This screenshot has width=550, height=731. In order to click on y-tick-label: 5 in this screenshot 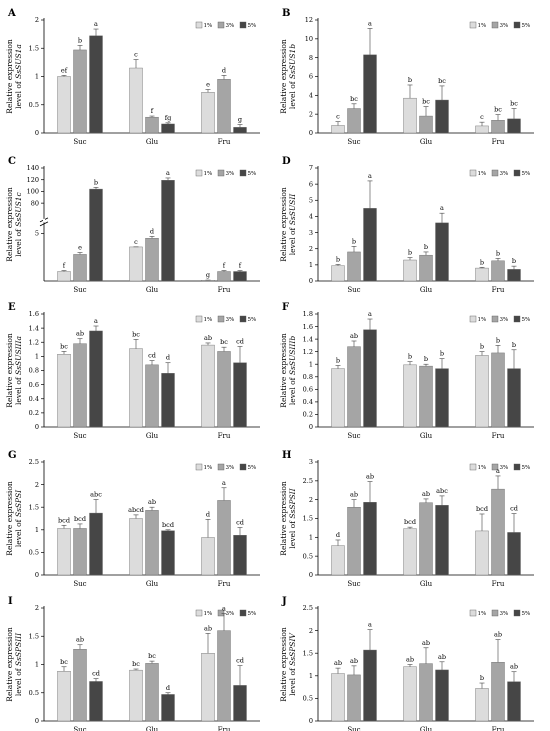, I will do `click(37, 234)`.